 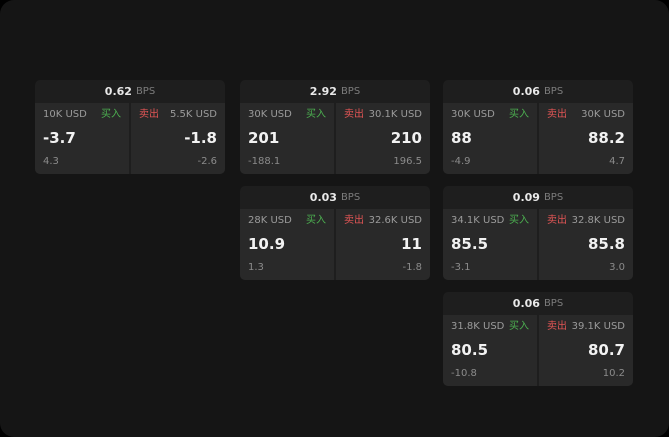 I want to click on buy-delta: -188.1, so click(x=264, y=161).